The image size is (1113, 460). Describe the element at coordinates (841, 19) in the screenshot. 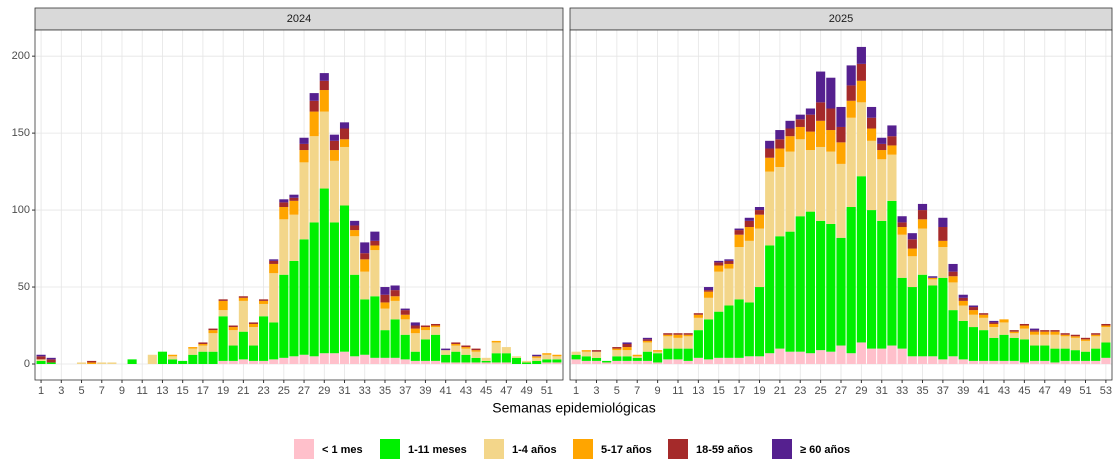

I see `strip-label: 2025` at that location.